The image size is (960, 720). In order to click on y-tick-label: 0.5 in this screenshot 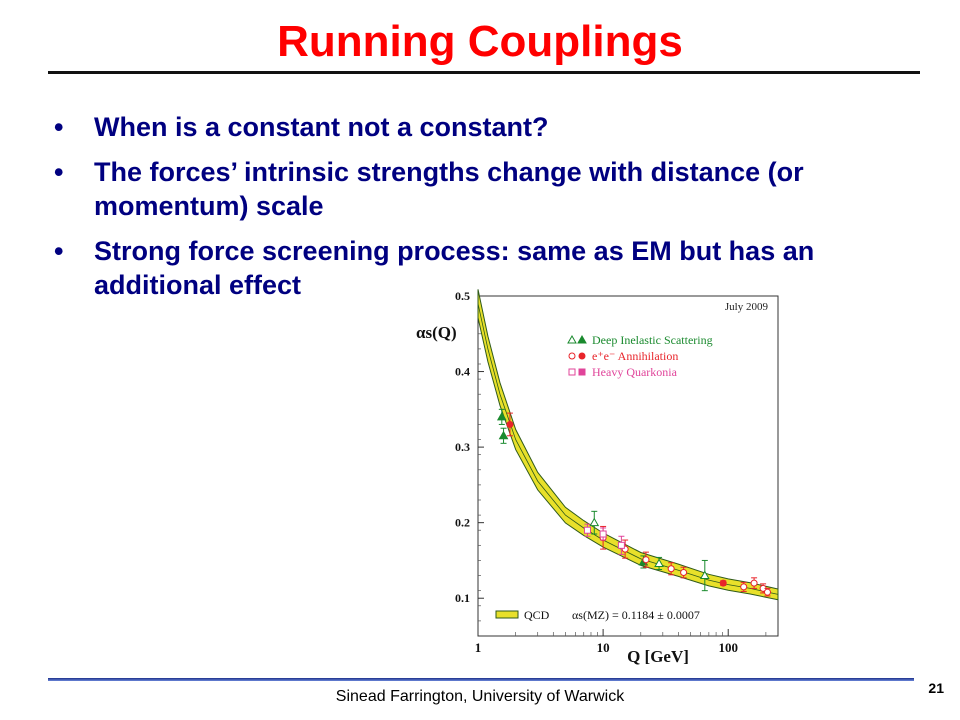, I will do `click(462, 296)`.